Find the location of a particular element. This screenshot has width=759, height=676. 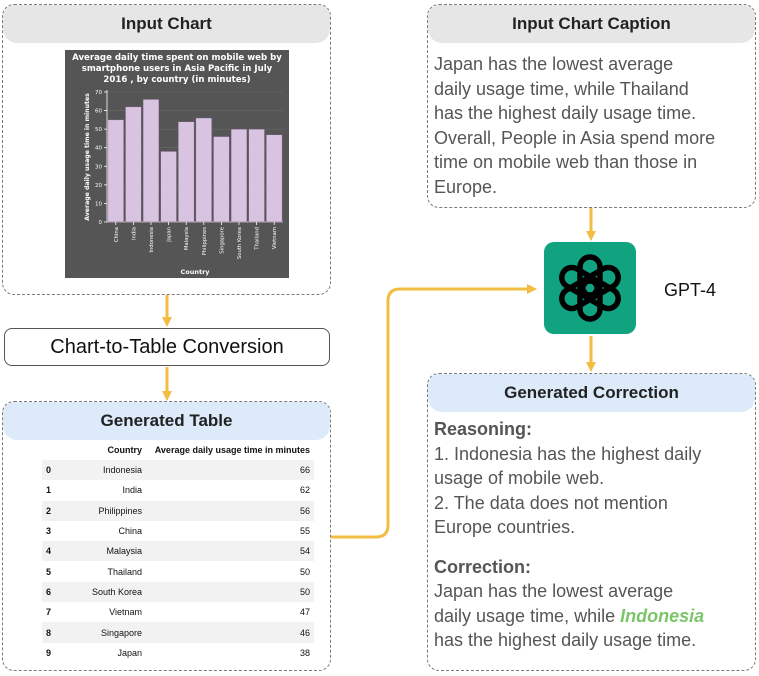

table-header-index is located at coordinates (58, 450).